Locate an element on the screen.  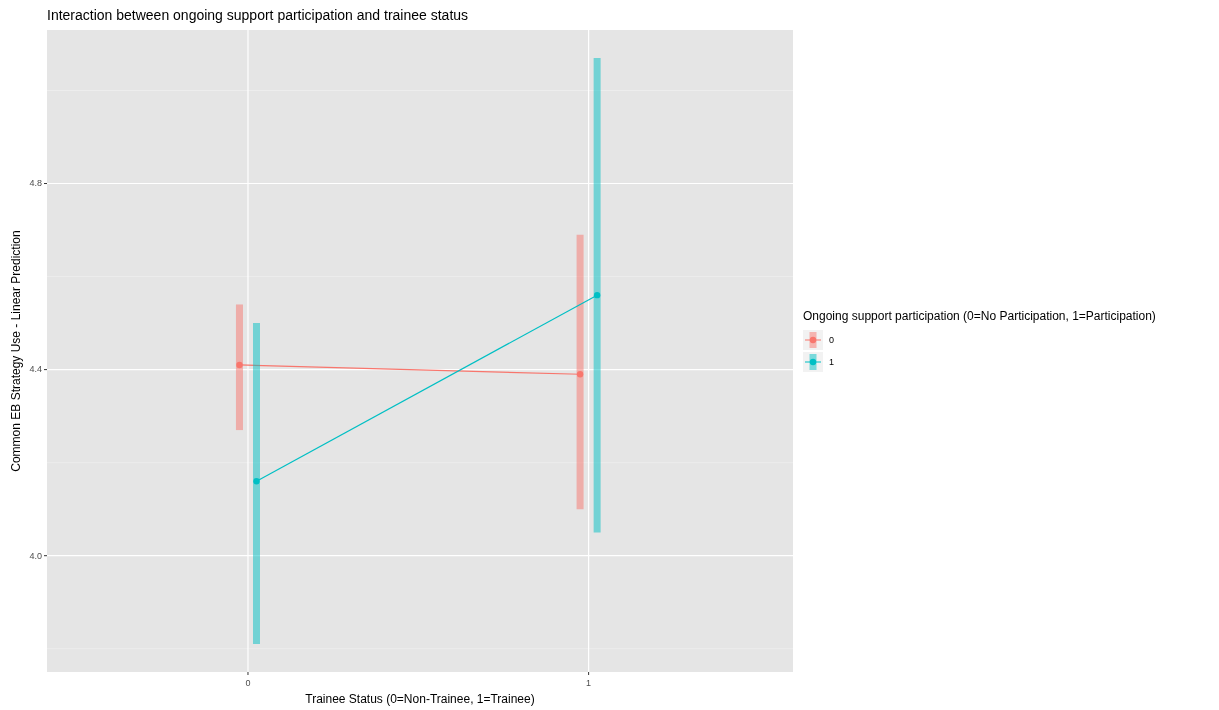
legend-title: Ongoing support participation (0=No Participation, 1=Participation) is located at coordinates (979, 316).